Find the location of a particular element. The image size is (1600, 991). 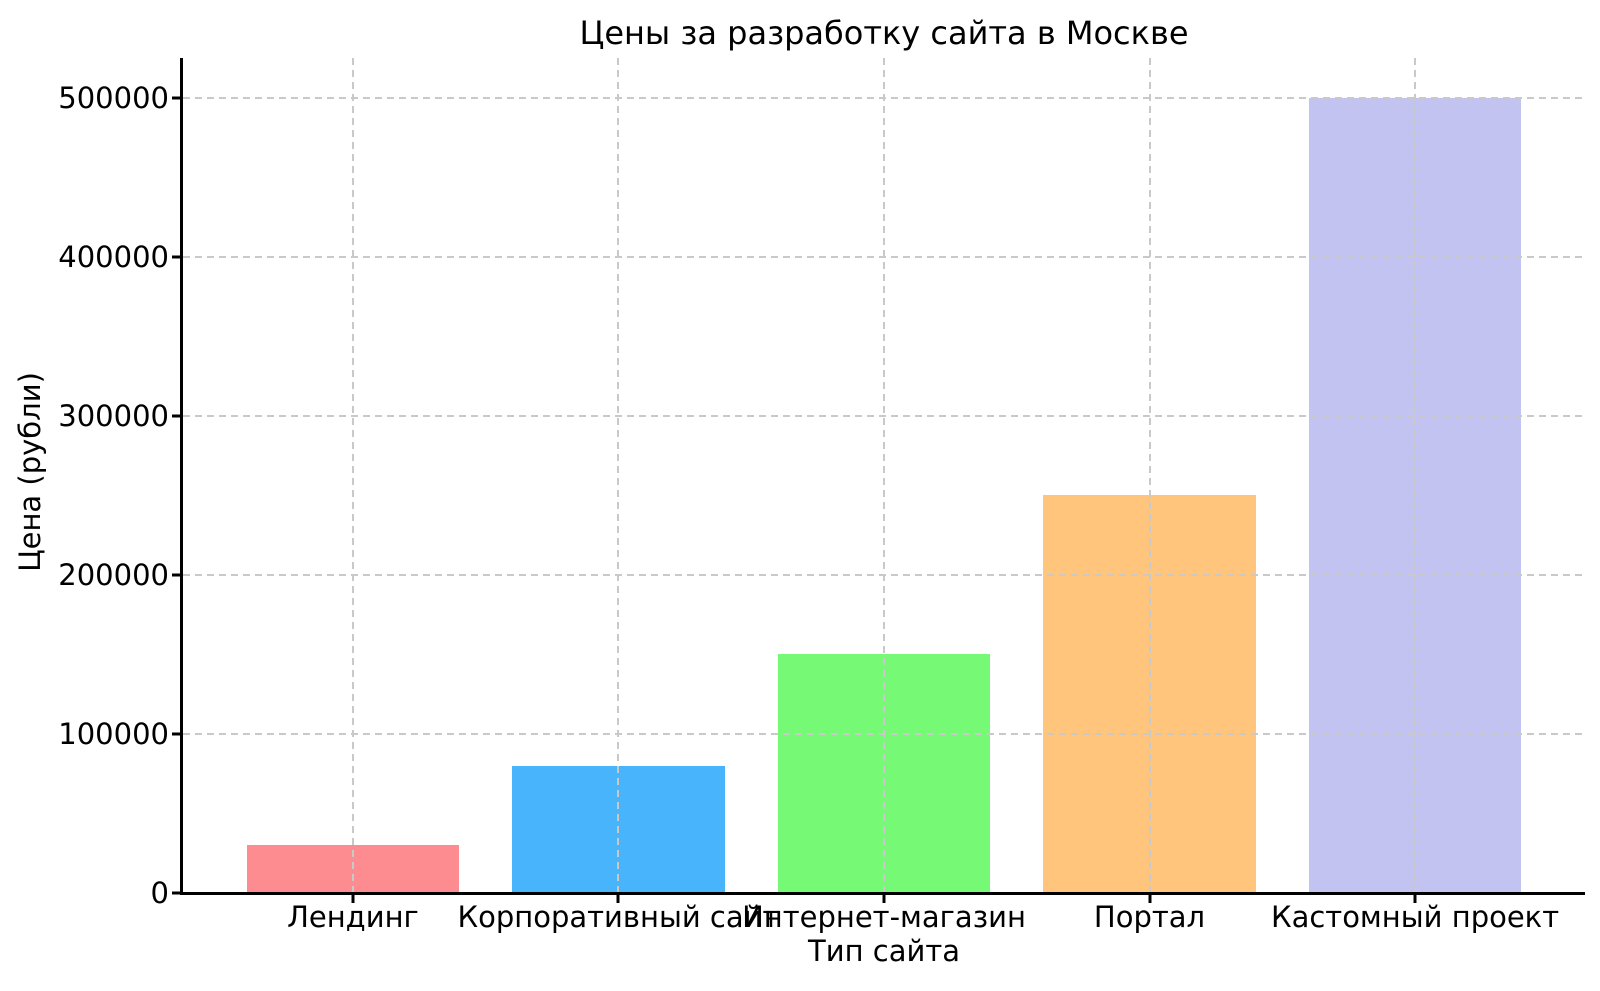

y-tick-label: 0 is located at coordinates (159, 893).